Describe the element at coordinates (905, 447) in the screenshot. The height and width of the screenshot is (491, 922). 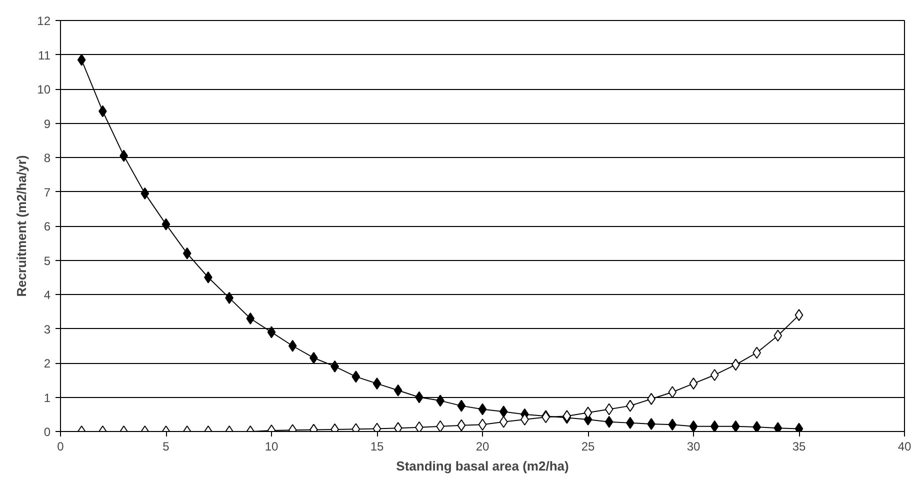
I see `x-tick-label: 40` at that location.